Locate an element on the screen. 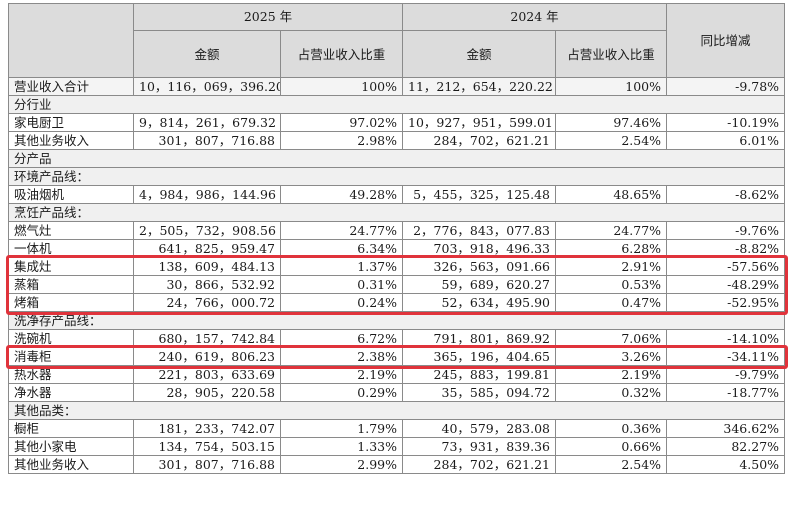  header-yoy-change: 同比增减 is located at coordinates (726, 40).